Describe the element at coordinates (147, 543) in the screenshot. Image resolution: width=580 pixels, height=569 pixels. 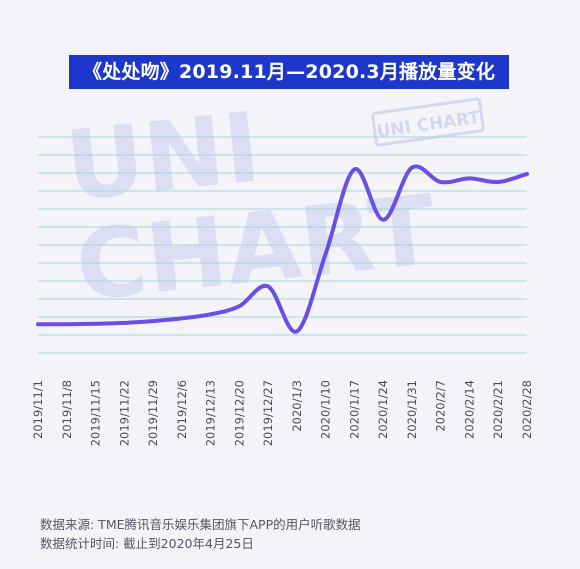
I see `data-date-note: 数据统计时间: 截止到2020年4月25日` at that location.